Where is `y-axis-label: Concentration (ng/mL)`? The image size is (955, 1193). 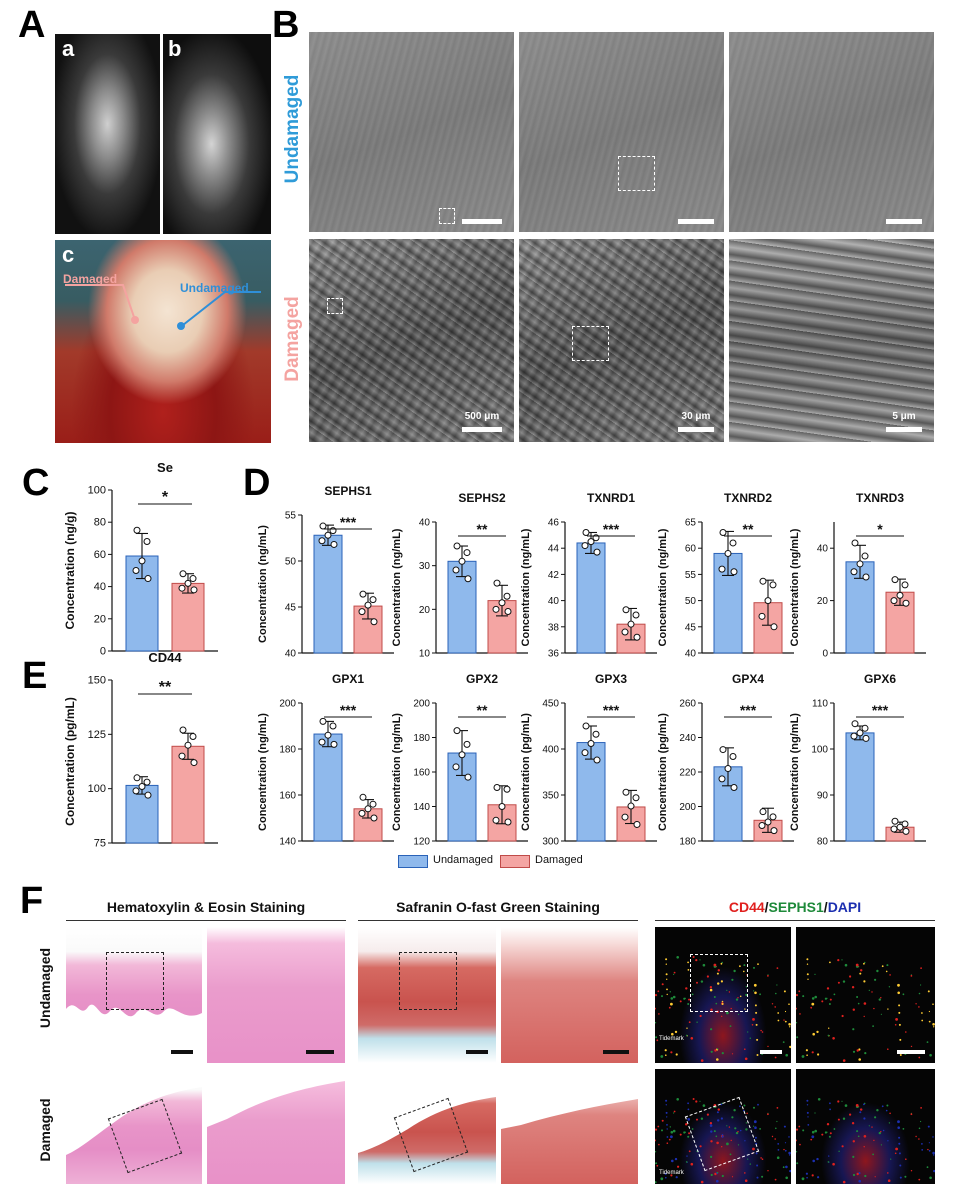 y-axis-label: Concentration (ng/mL) is located at coordinates (397, 772).